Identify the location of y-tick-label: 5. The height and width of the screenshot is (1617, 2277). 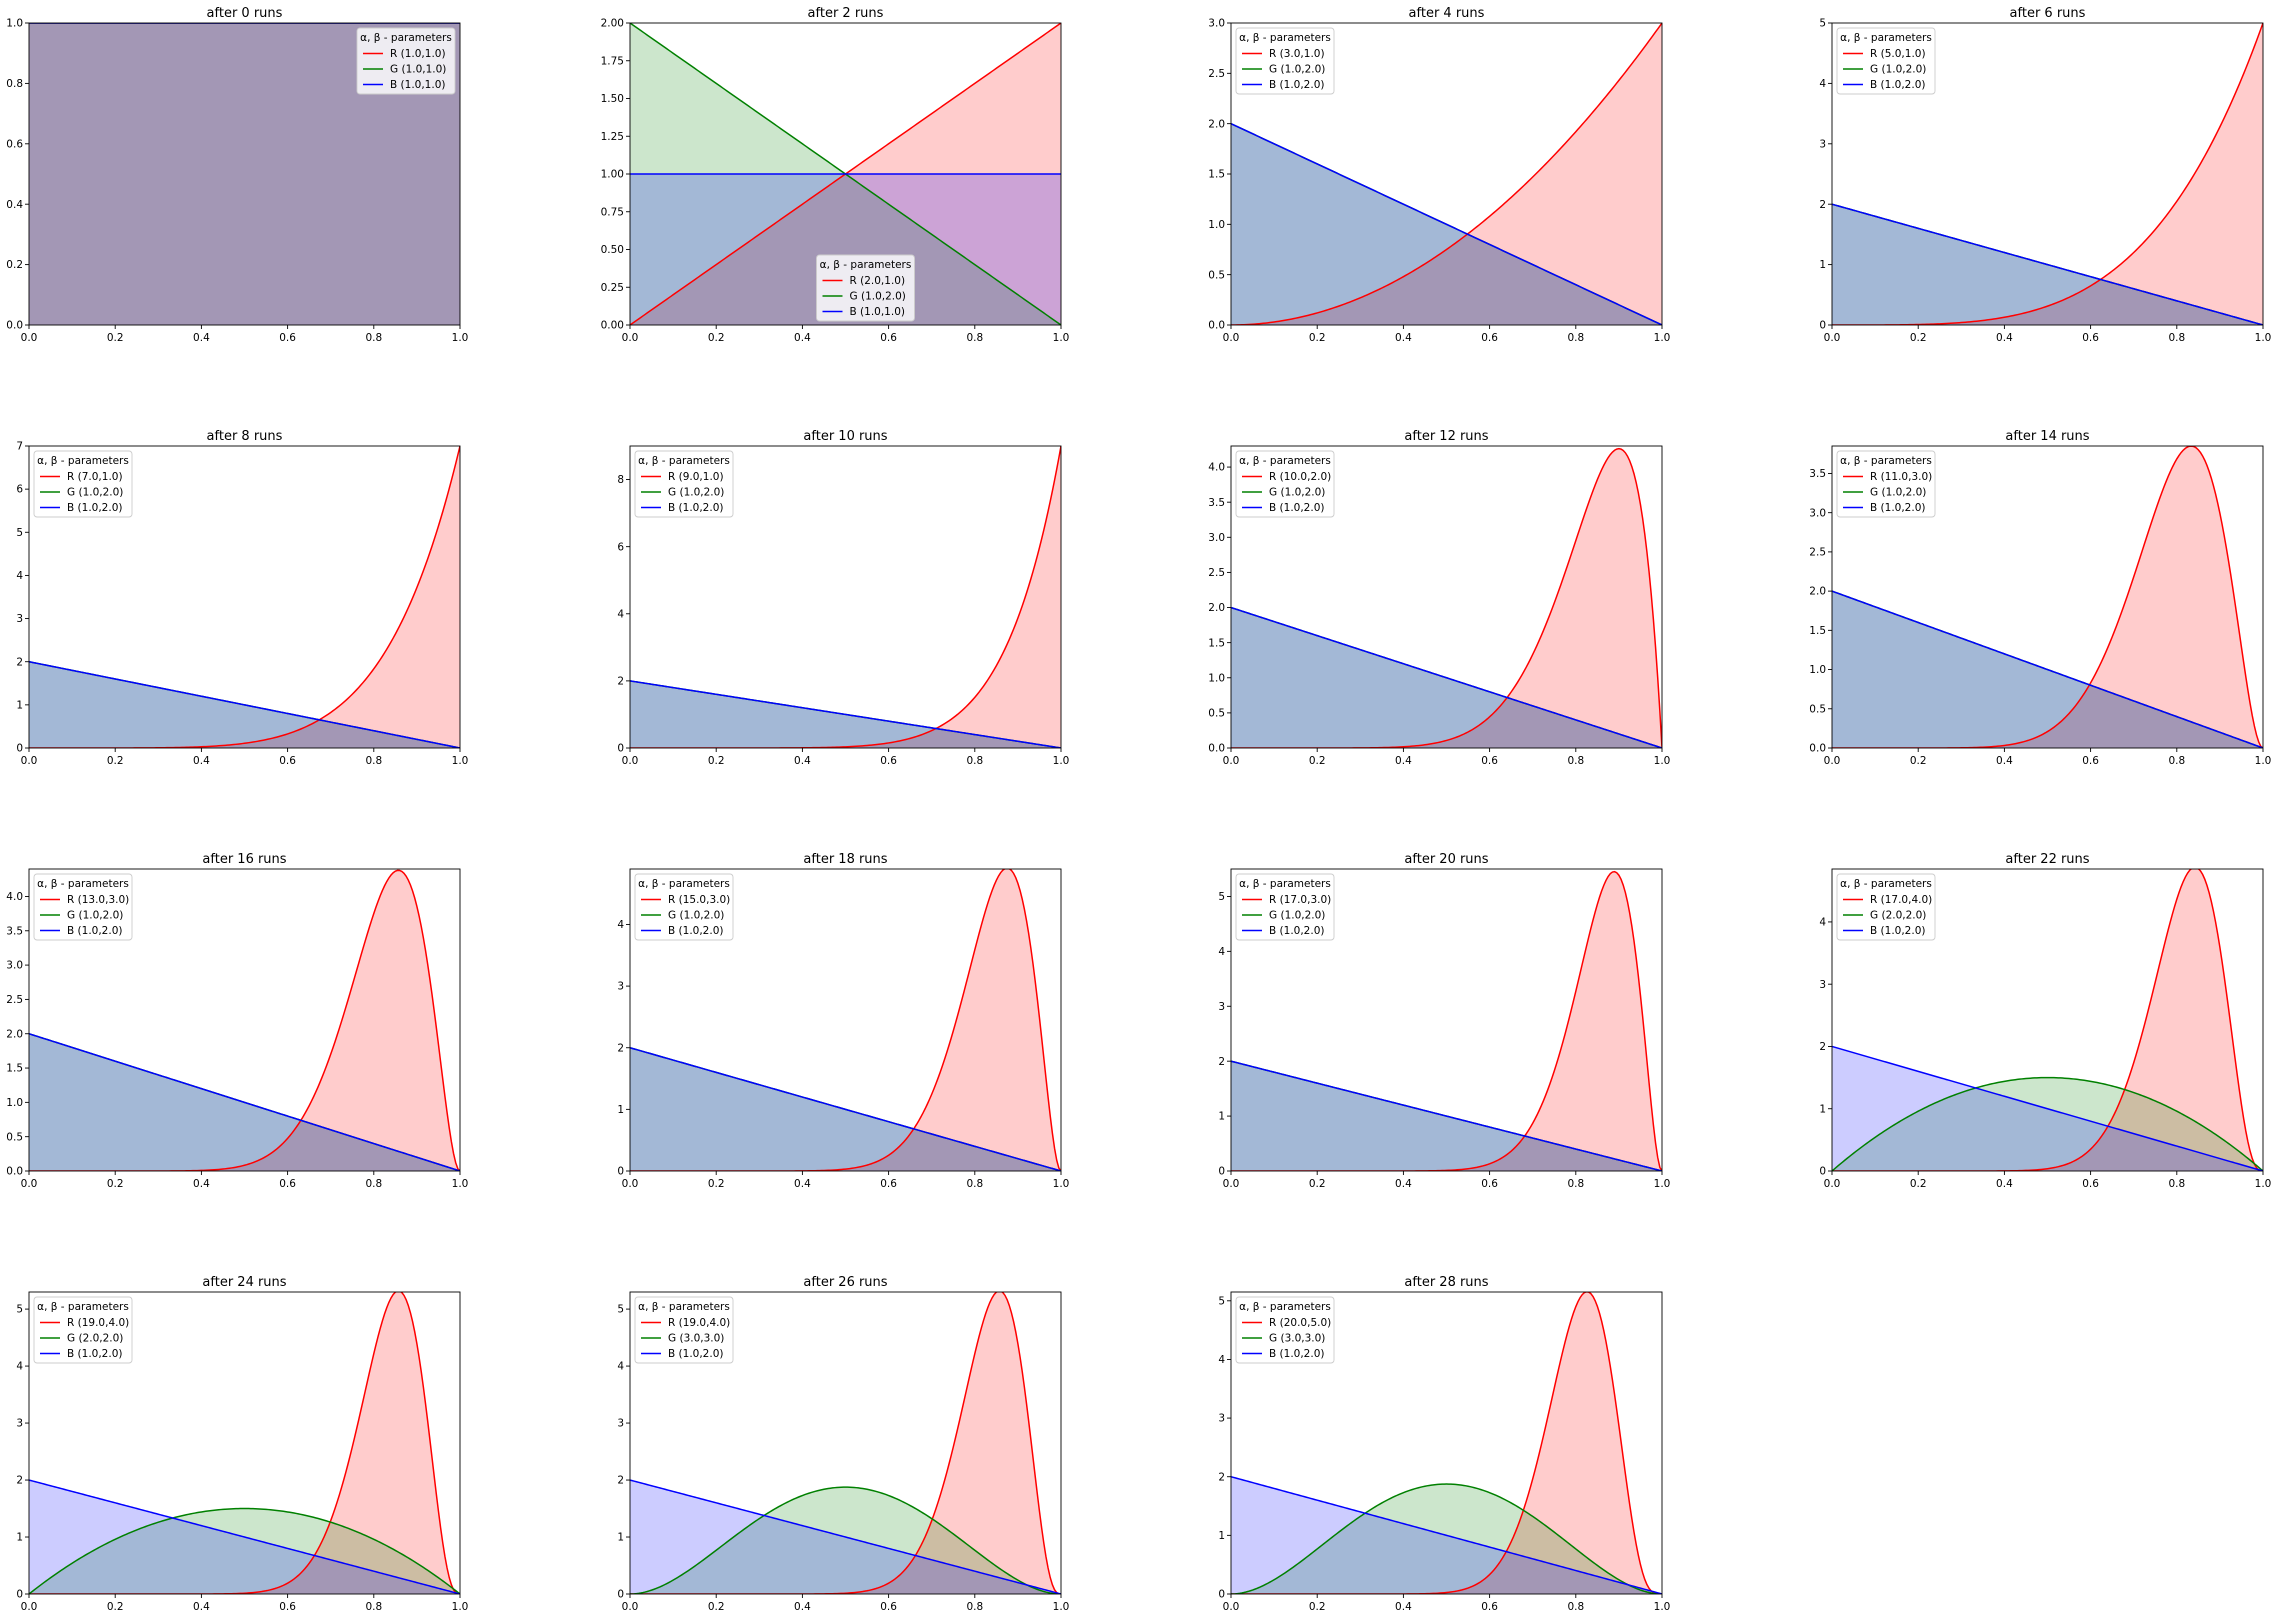
(19, 1310).